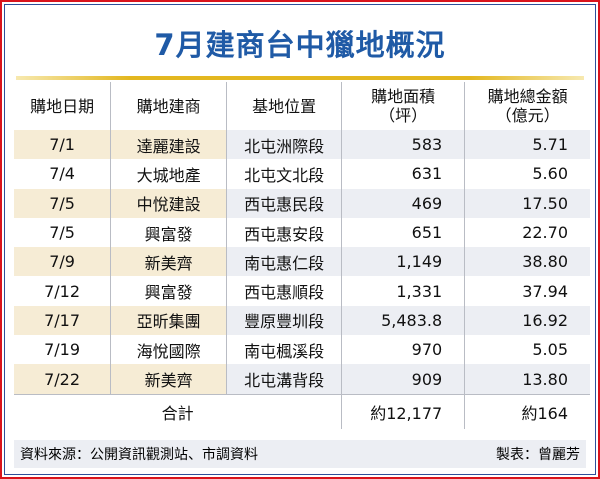 The height and width of the screenshot is (479, 600). I want to click on amount-cell: 22.70, so click(527, 232).